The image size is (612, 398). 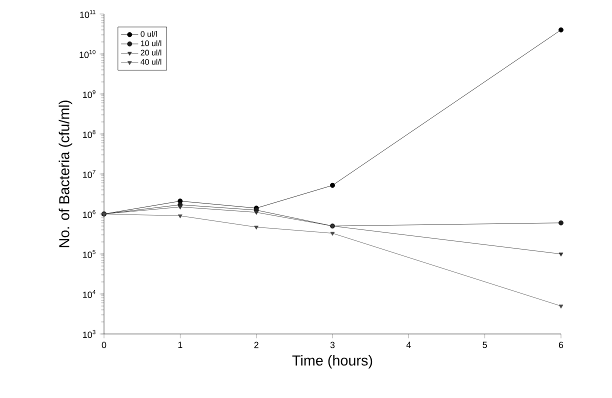 What do you see at coordinates (484, 345) in the screenshot?
I see `x-tick-label: 5` at bounding box center [484, 345].